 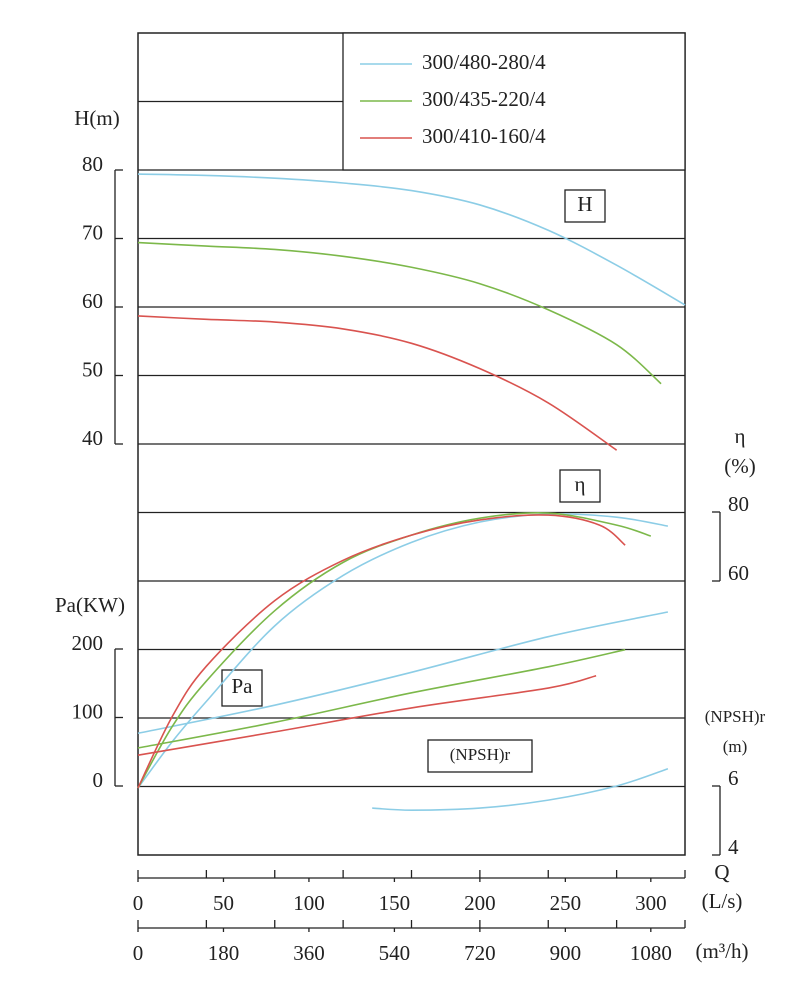 I want to click on x-tick-label: 100, so click(x=309, y=903).